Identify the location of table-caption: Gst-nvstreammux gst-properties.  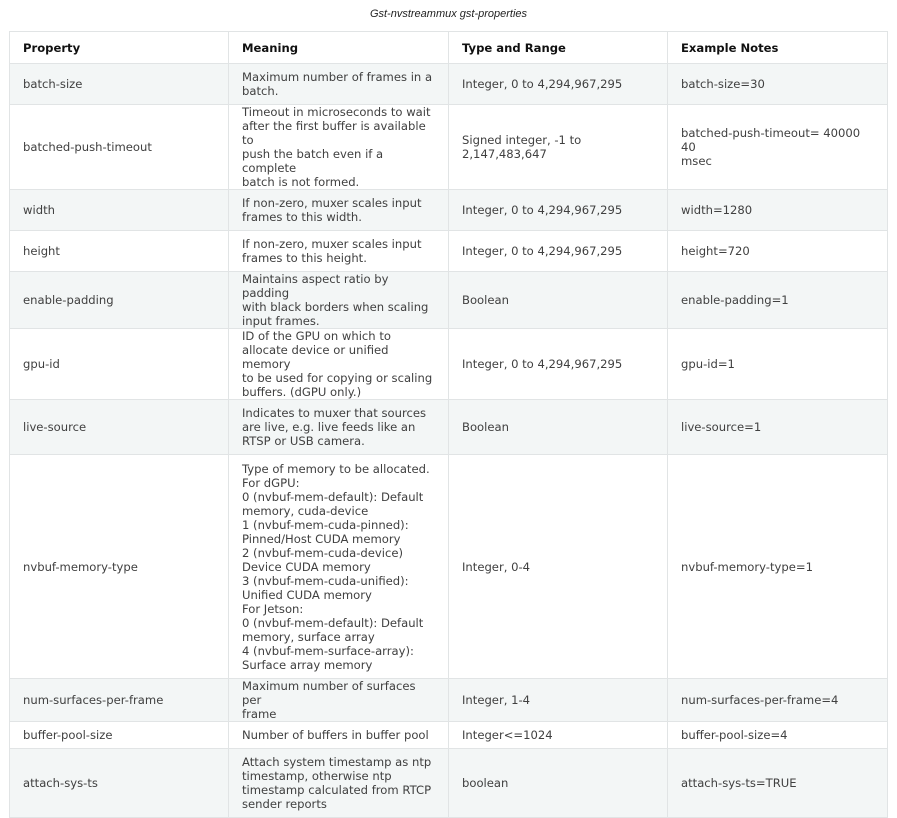
(448, 14).